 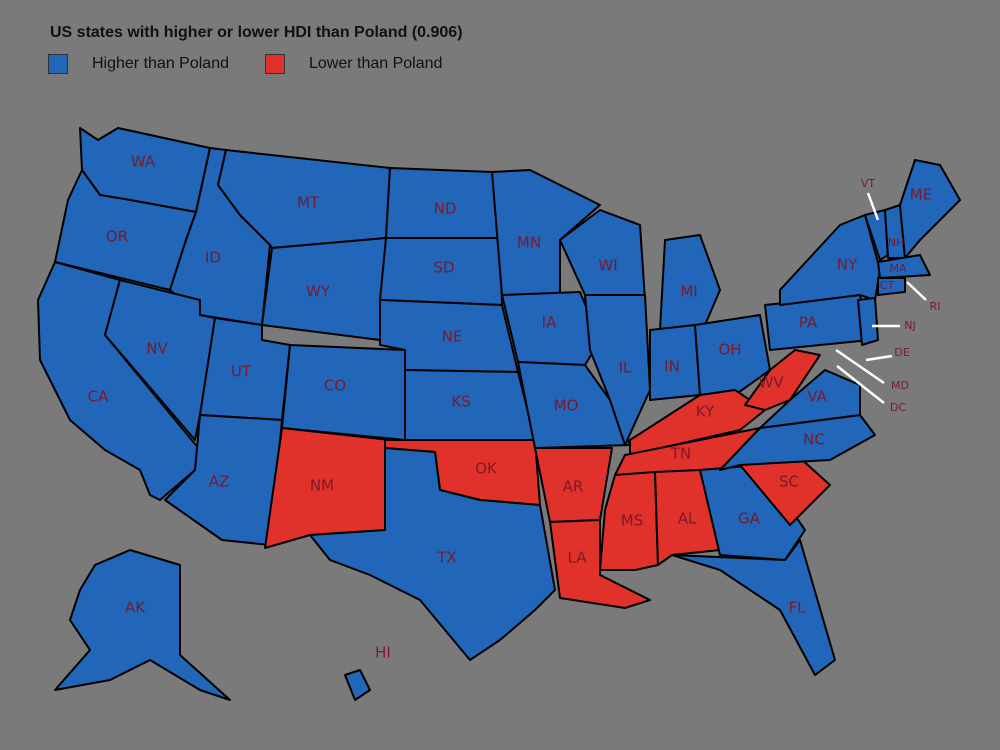 I want to click on state-label-ct: CT, so click(x=887, y=285).